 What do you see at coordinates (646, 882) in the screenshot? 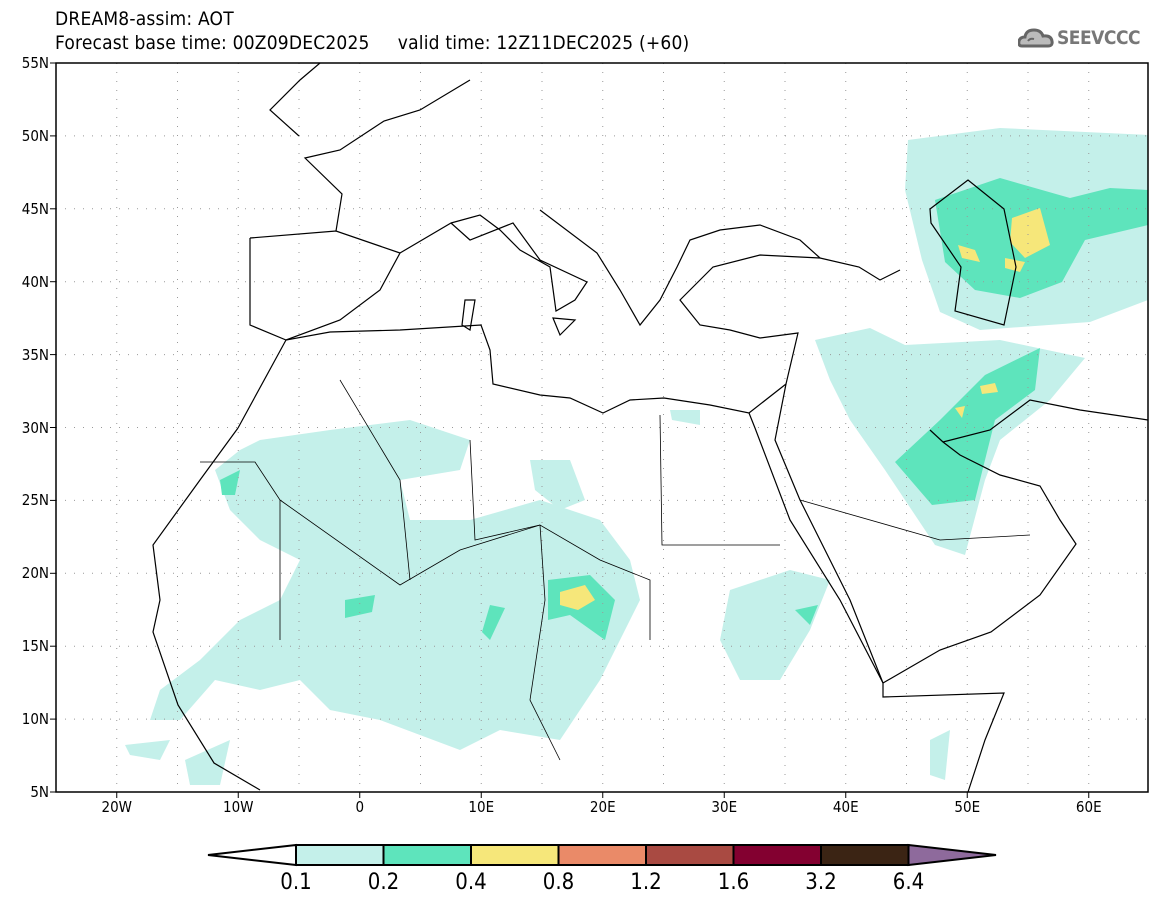
I see `colorbar-label: 1.2` at bounding box center [646, 882].